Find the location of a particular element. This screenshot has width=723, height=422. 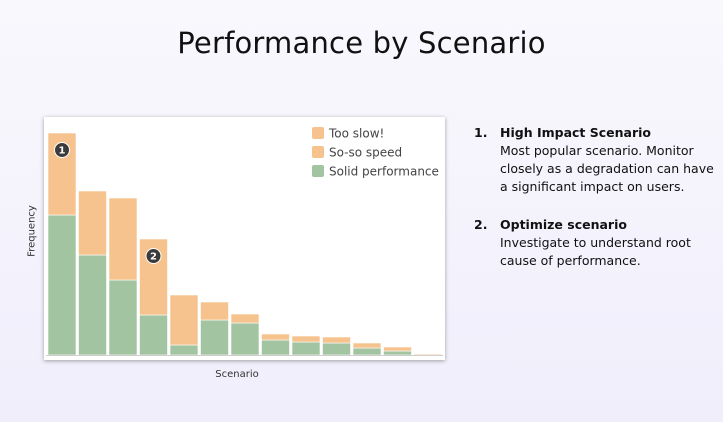

bar-segment-2-soso is located at coordinates (92, 223).